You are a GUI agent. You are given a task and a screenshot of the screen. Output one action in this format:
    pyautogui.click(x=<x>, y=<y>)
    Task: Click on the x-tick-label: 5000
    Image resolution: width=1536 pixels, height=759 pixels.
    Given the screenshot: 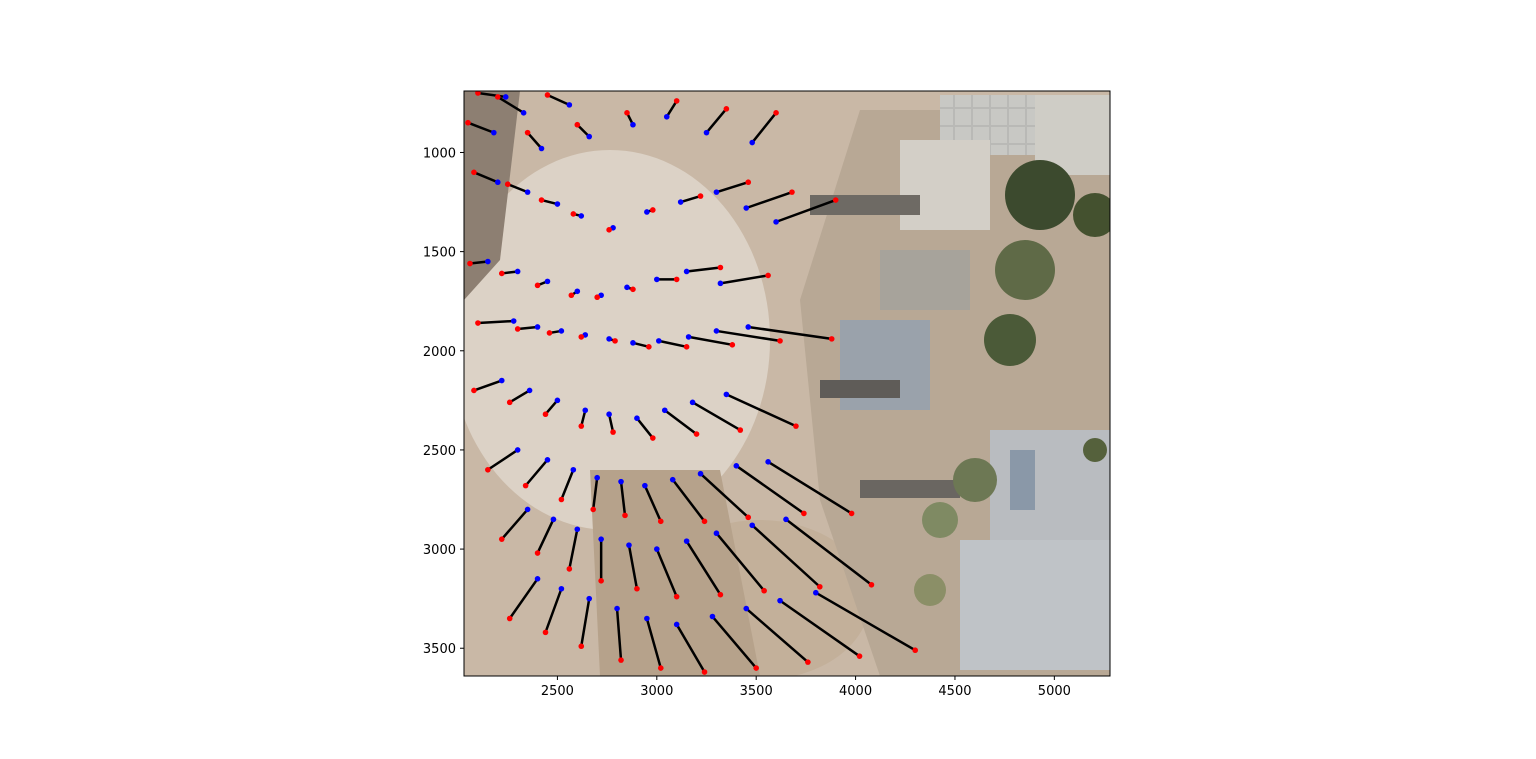 What is the action you would take?
    pyautogui.click(x=1054, y=691)
    